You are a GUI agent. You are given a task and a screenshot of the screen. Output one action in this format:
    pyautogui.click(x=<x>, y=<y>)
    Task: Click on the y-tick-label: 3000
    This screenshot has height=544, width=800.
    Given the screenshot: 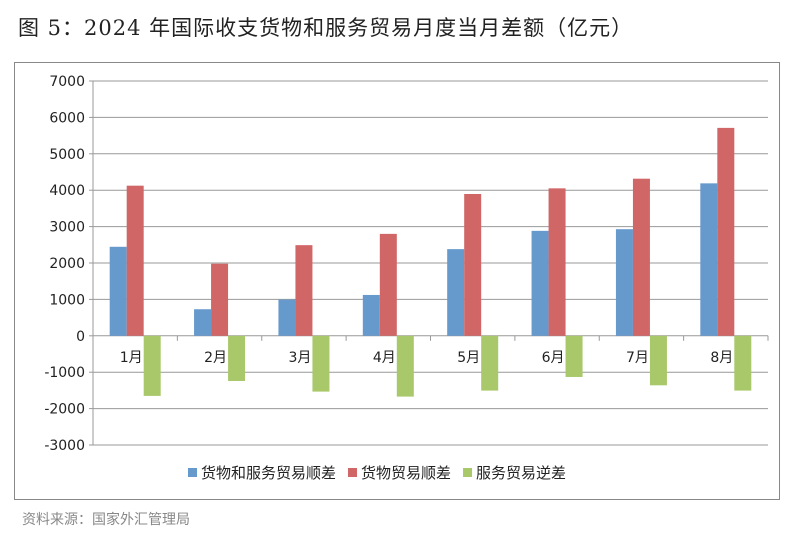 What is the action you would take?
    pyautogui.click(x=67, y=228)
    